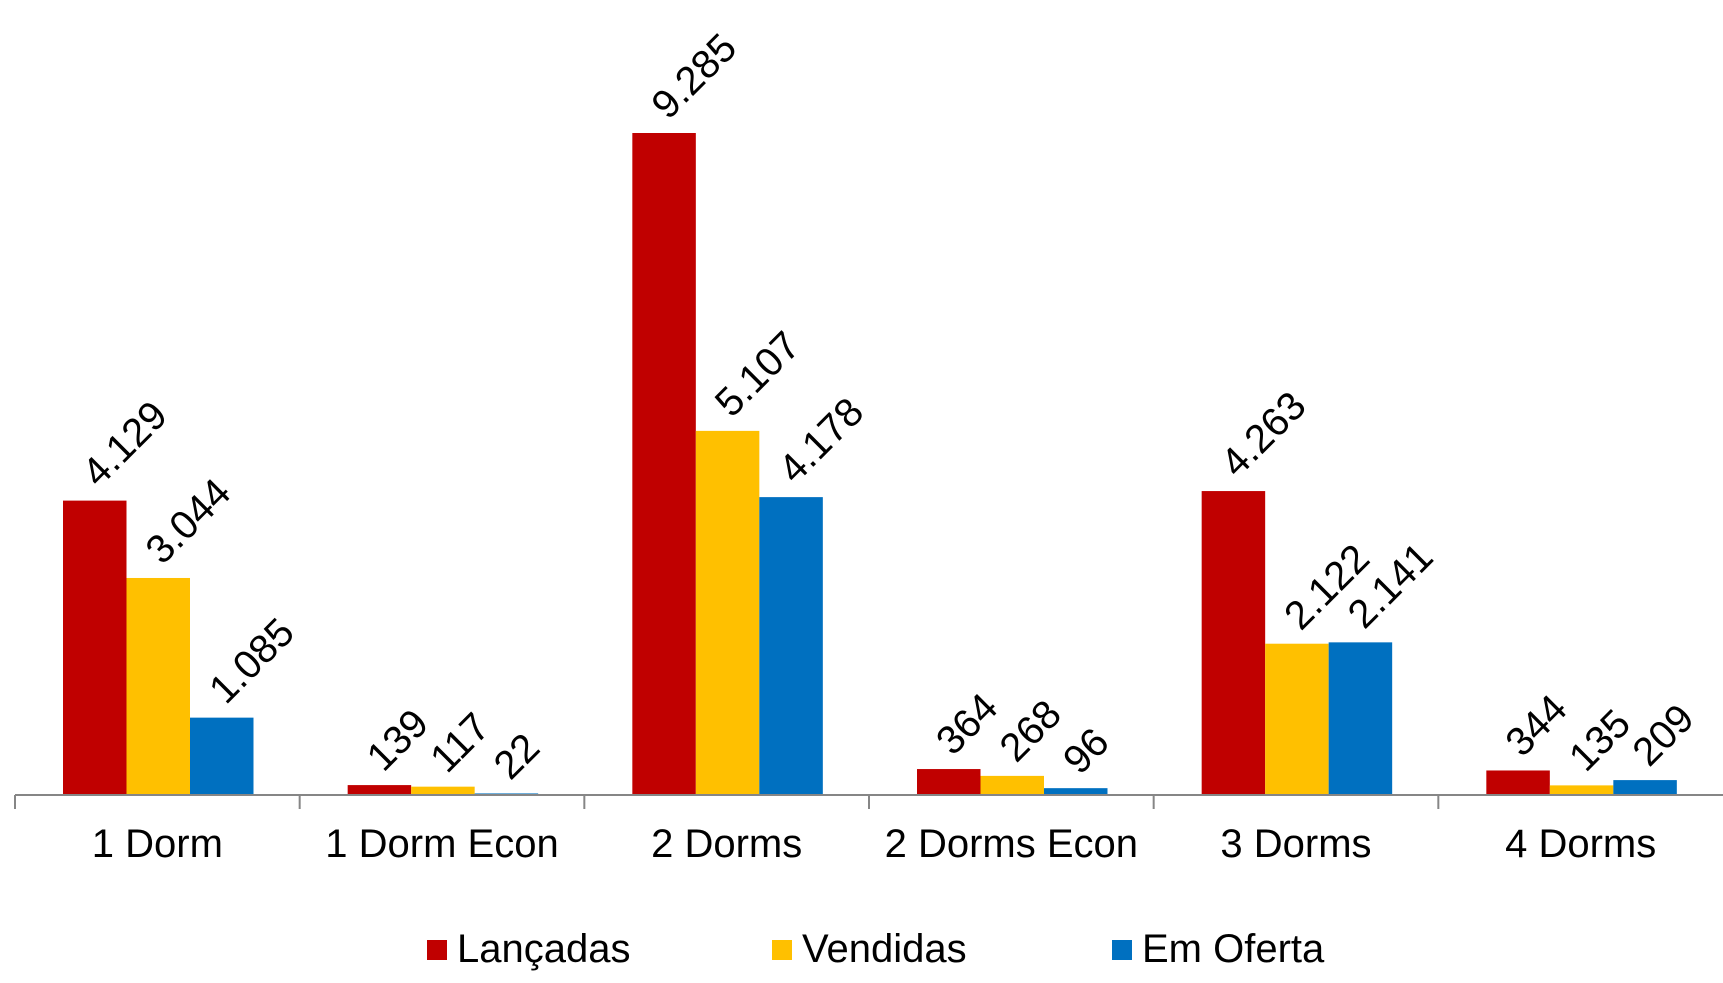  What do you see at coordinates (460, 743) in the screenshot?
I see `data-label-vendidas-1-dorm-econ: 117` at bounding box center [460, 743].